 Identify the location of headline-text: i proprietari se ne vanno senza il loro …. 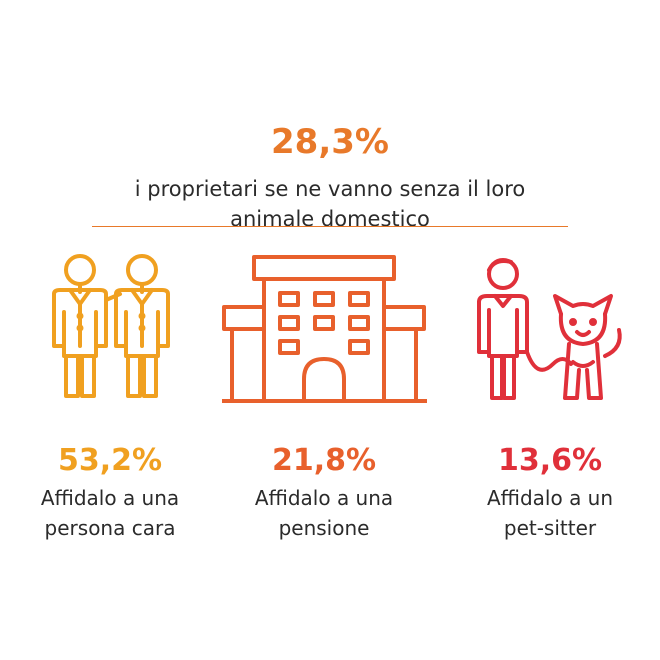
(330, 204).